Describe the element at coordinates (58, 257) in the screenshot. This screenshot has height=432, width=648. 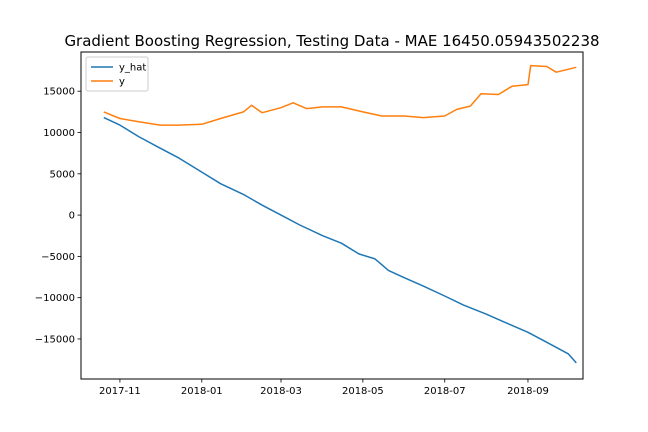
I see `y-tick-label: −5000` at that location.